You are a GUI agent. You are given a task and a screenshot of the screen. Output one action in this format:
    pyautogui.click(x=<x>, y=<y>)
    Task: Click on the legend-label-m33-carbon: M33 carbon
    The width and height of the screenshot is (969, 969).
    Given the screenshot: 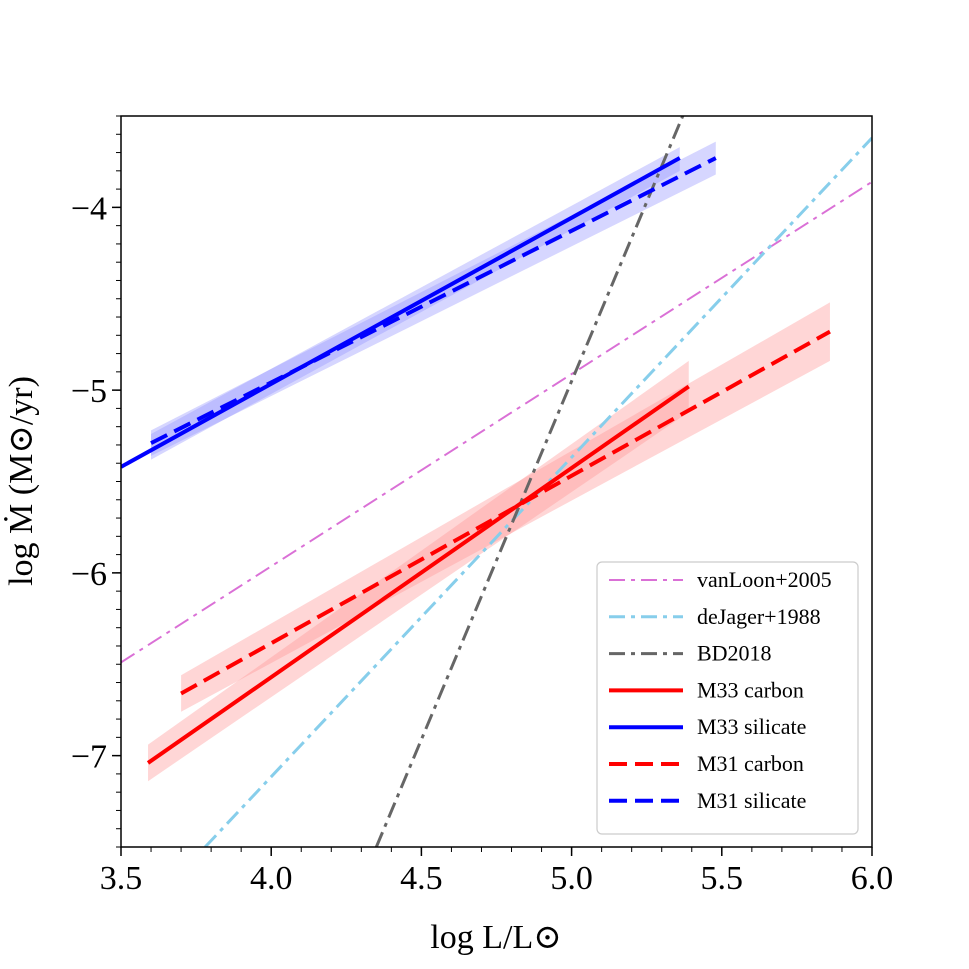 What is the action you would take?
    pyautogui.click(x=750, y=689)
    